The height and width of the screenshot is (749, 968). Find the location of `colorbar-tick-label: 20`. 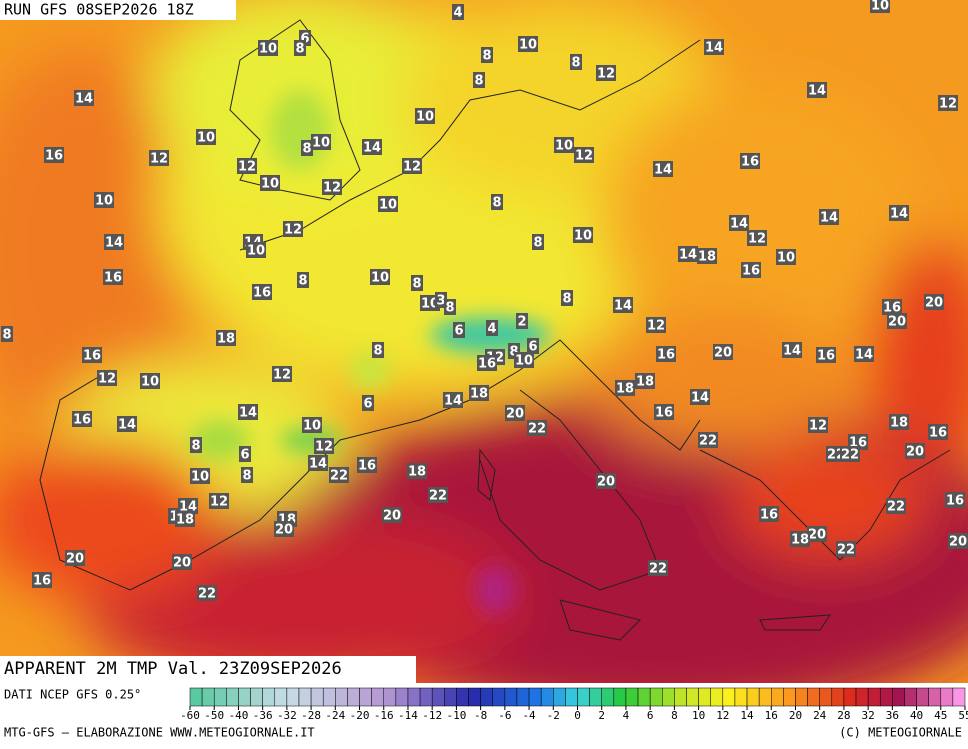

colorbar-tick-label: 20 is located at coordinates (795, 715).